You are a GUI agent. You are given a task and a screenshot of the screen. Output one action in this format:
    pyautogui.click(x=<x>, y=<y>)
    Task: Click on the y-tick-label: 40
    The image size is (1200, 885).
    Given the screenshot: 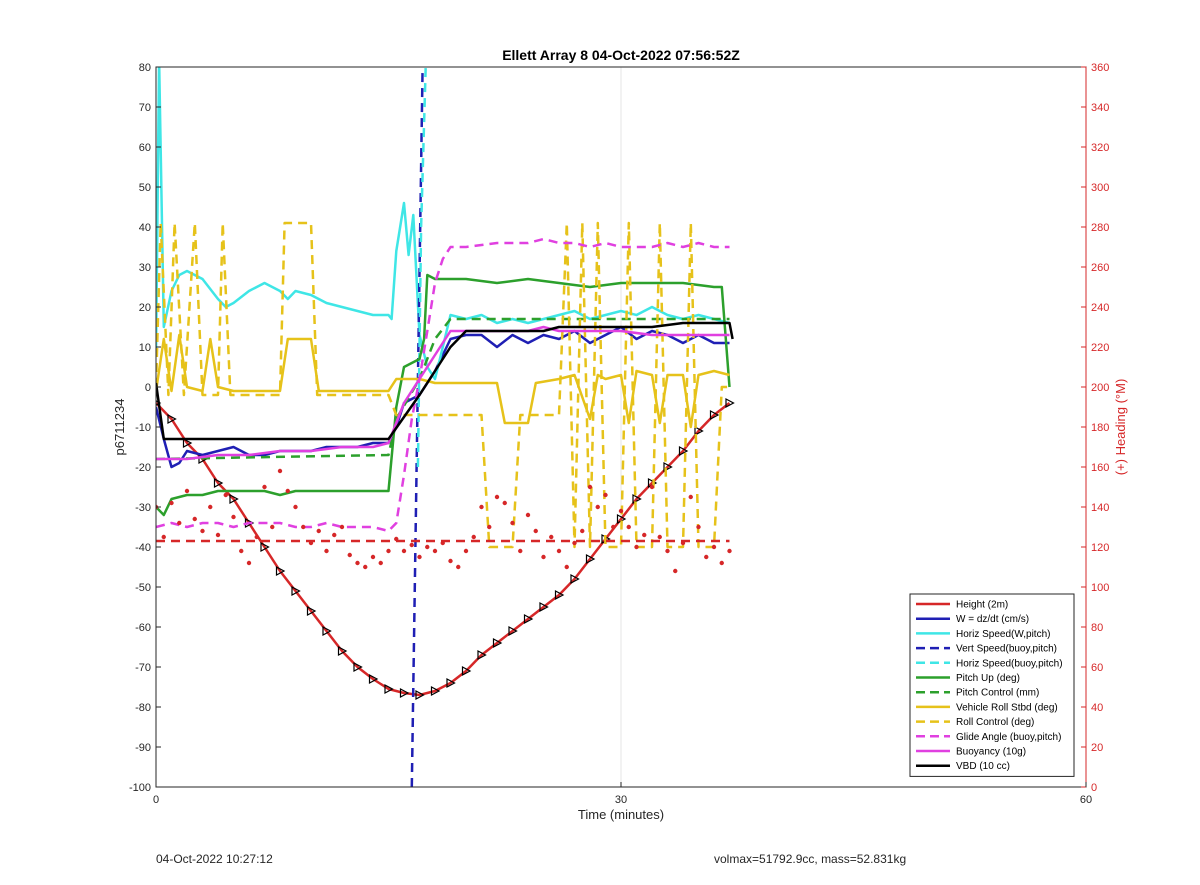 What is the action you would take?
    pyautogui.click(x=145, y=228)
    